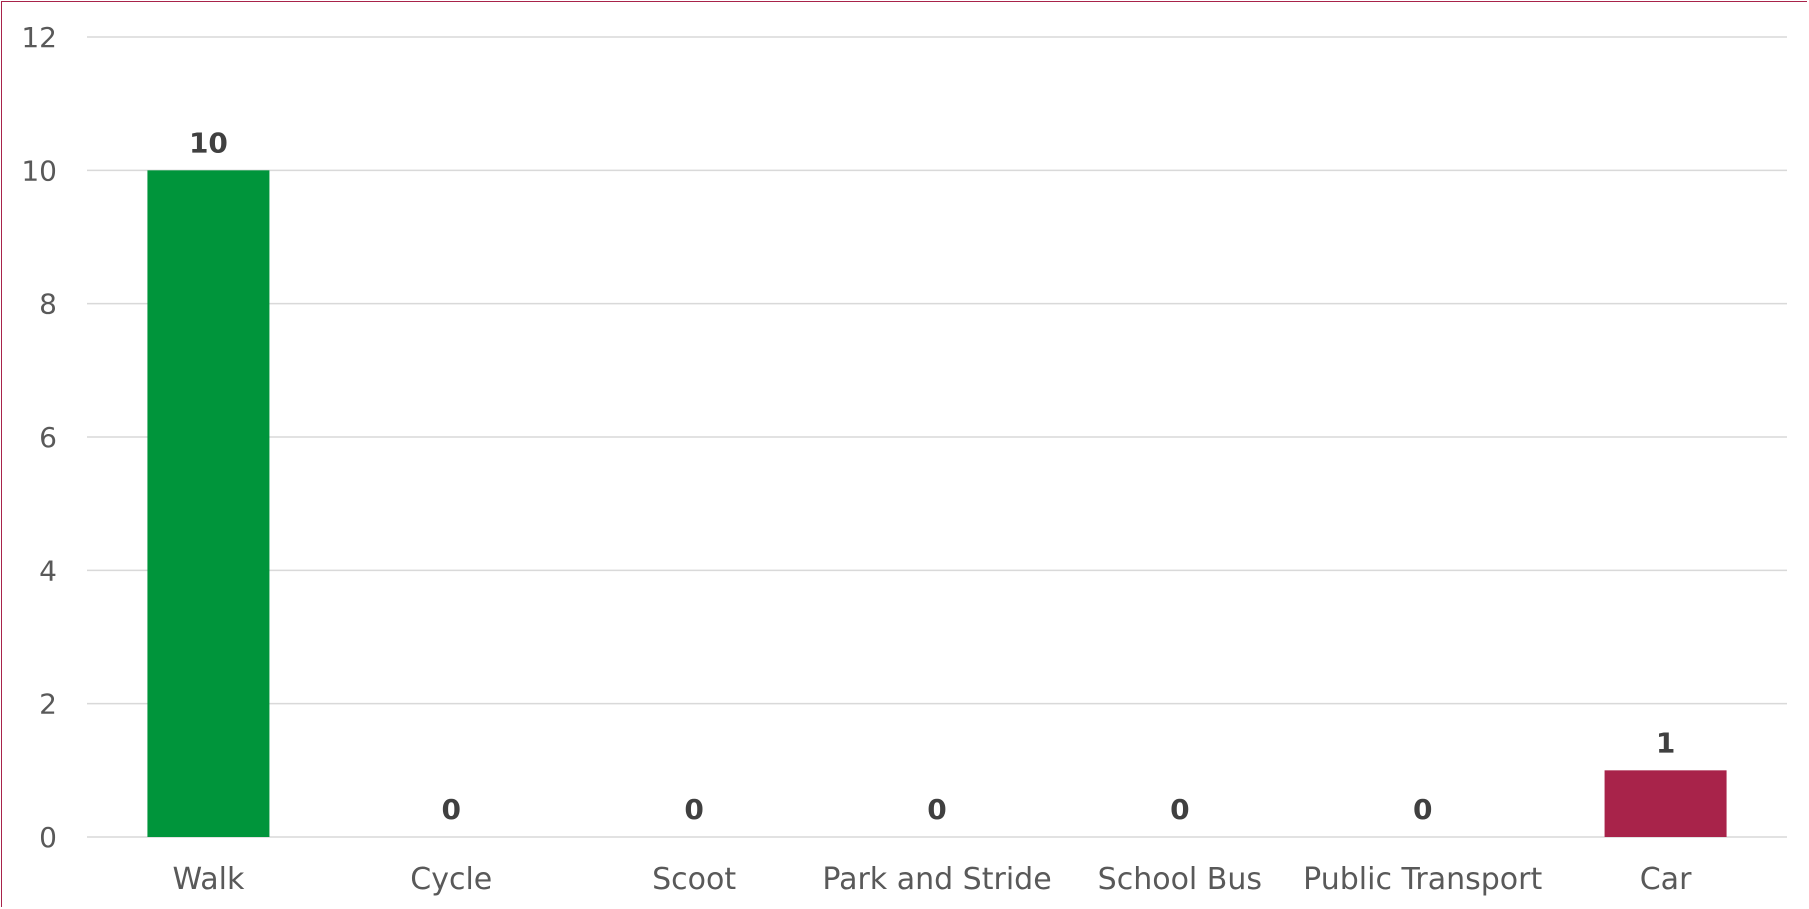 The image size is (1809, 909). What do you see at coordinates (209, 879) in the screenshot?
I see `category-label: Walk` at bounding box center [209, 879].